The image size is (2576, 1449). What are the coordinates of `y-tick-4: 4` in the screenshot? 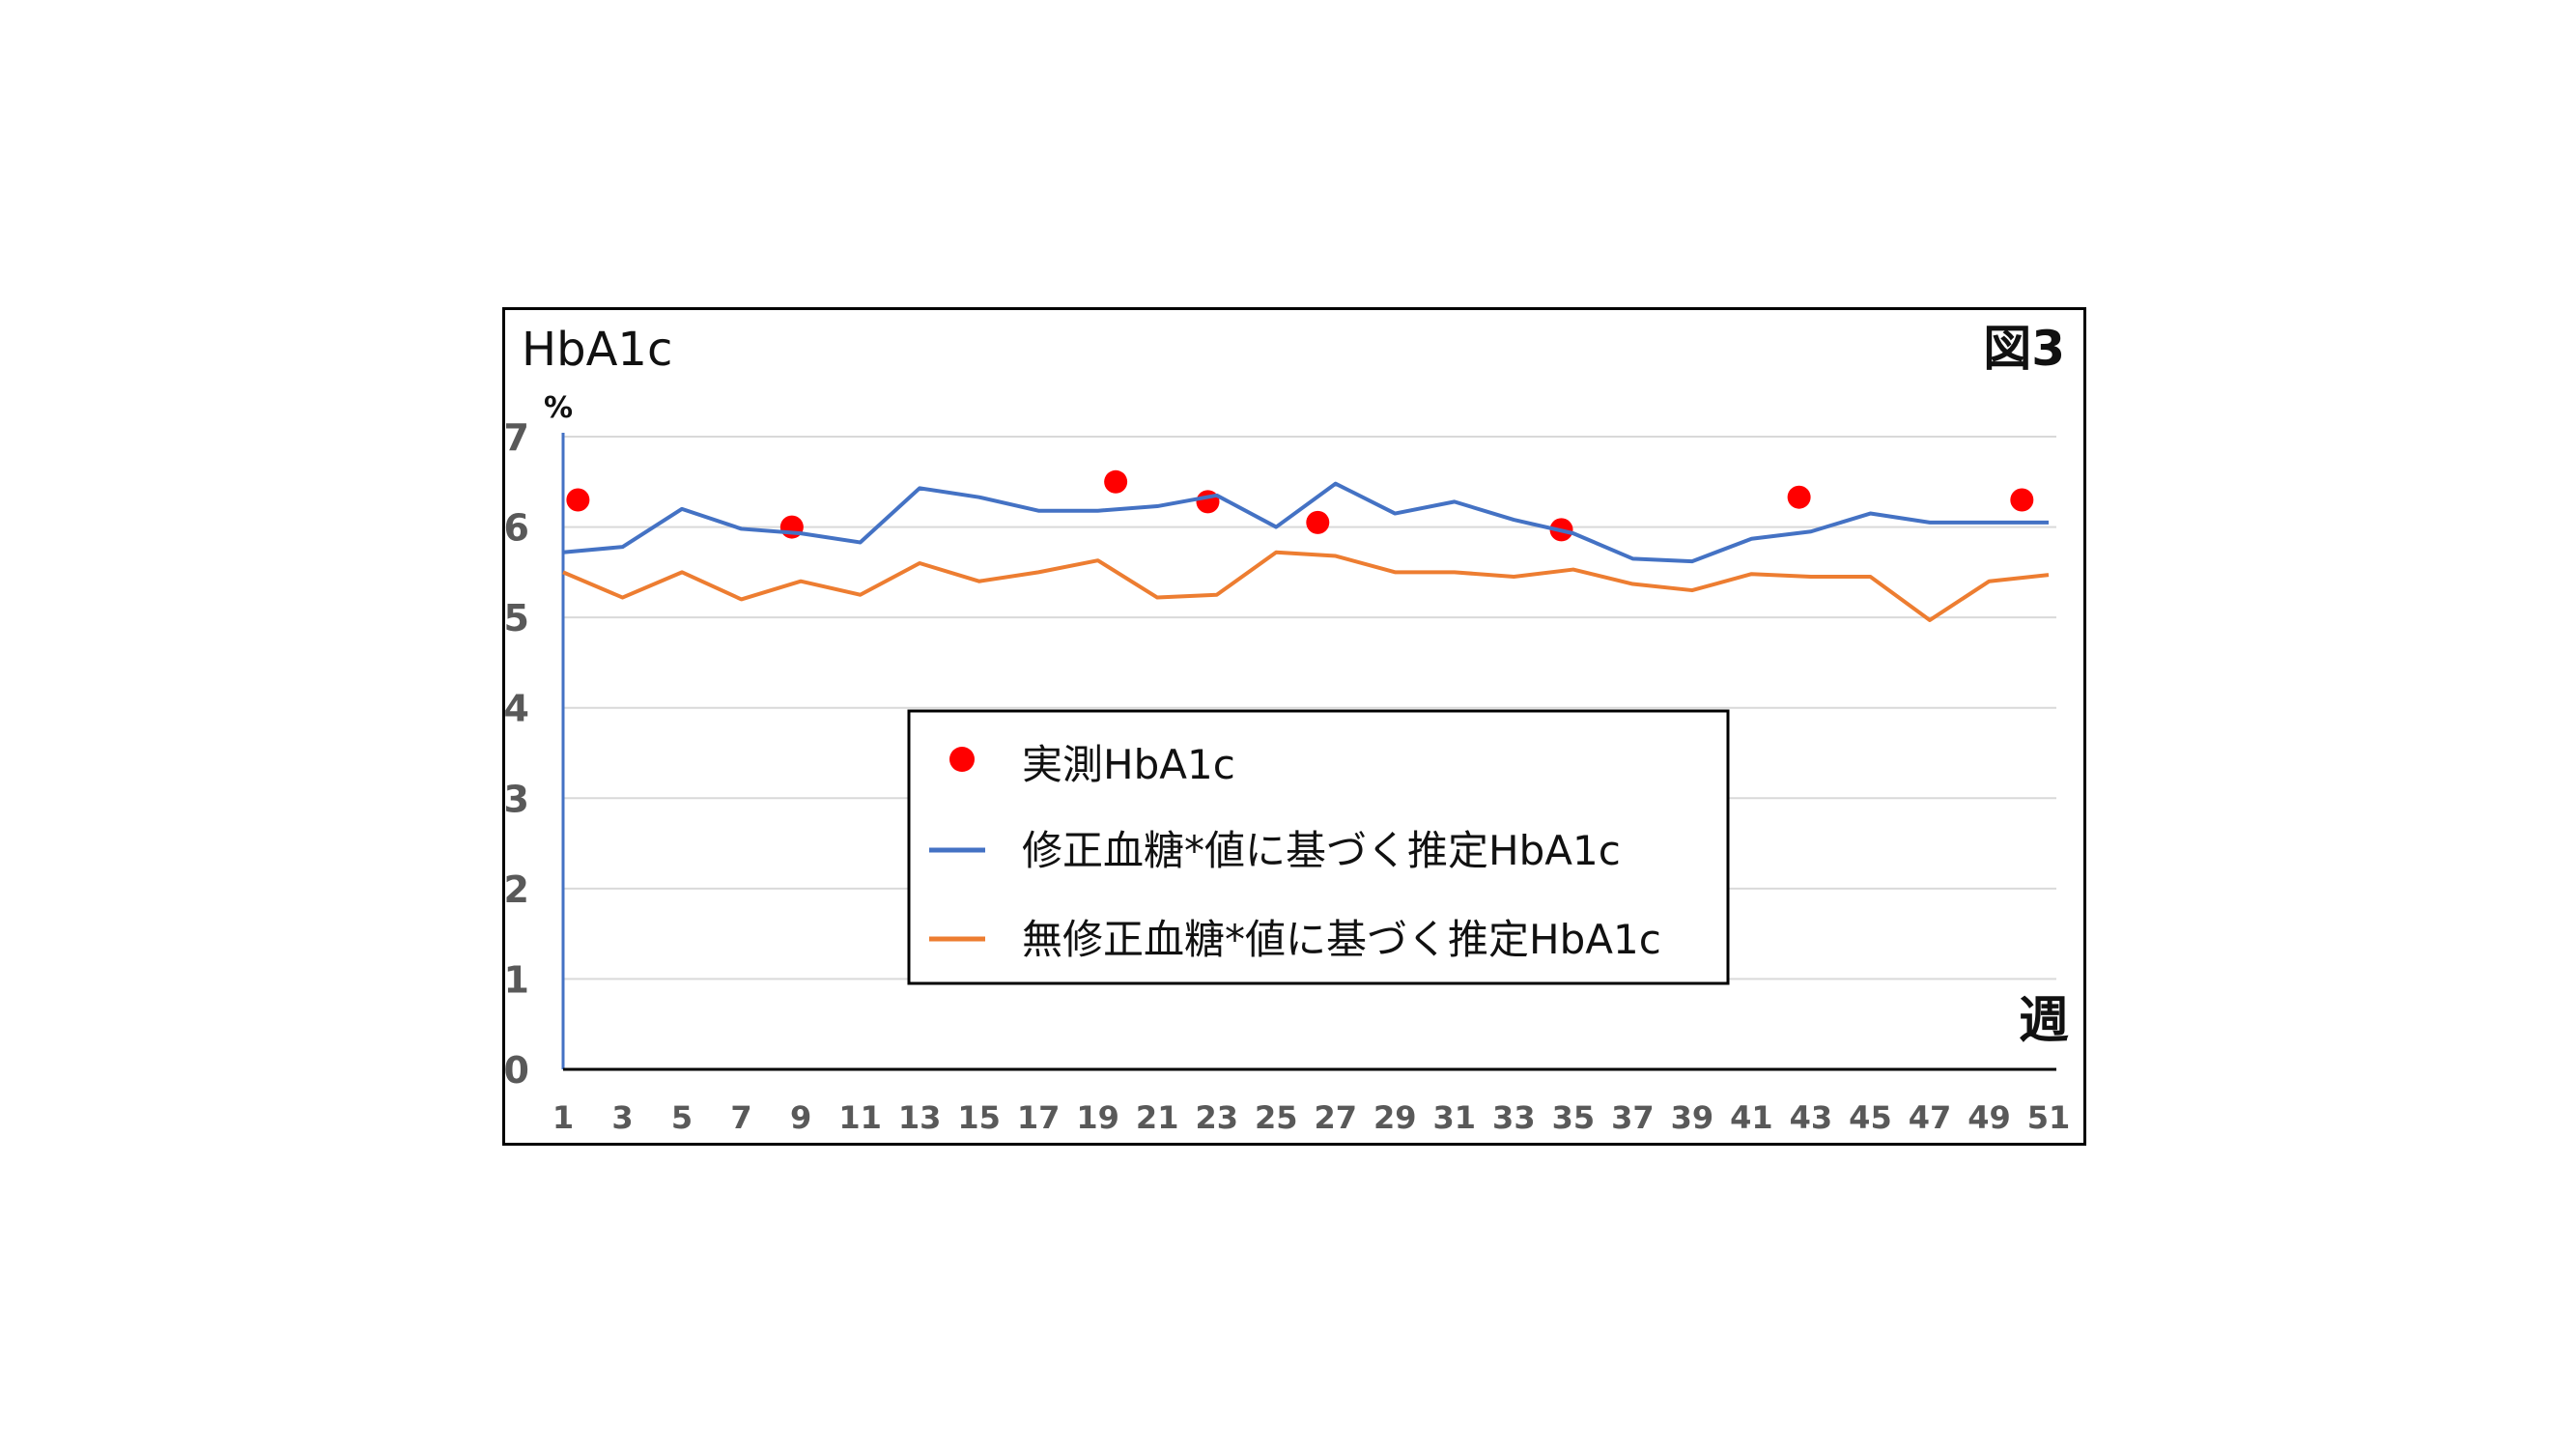 It's located at (516, 709).